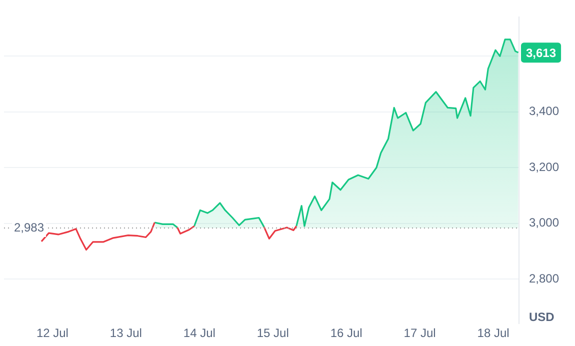  What do you see at coordinates (346, 333) in the screenshot?
I see `x-tick-label: 16 Jul` at bounding box center [346, 333].